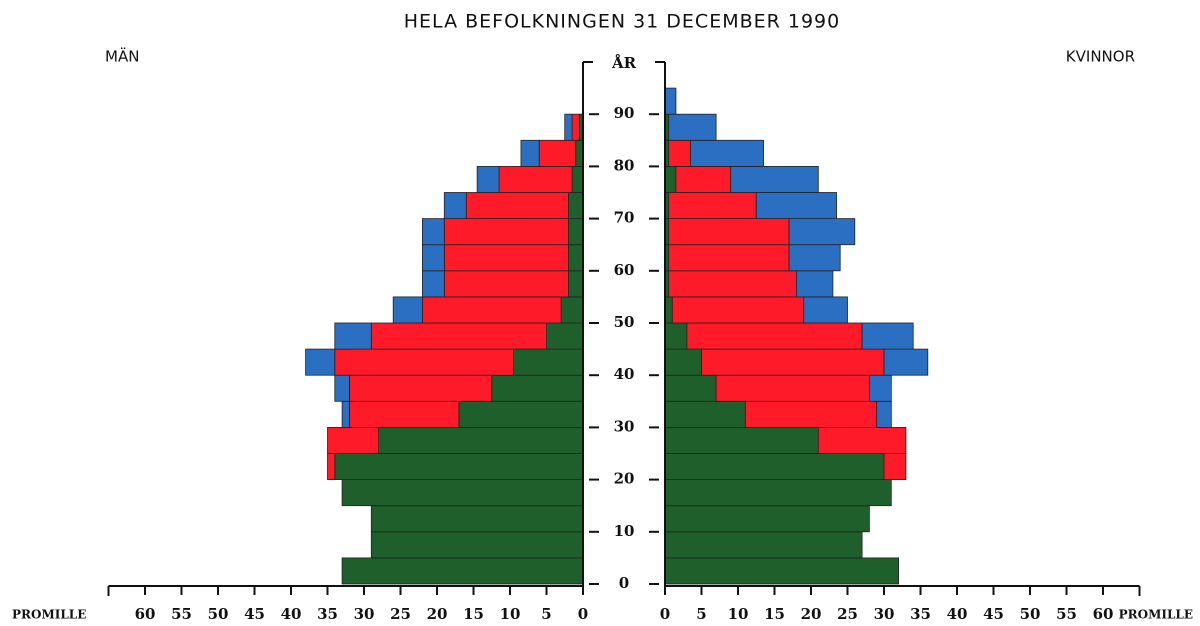 The image size is (1200, 626). I want to click on x-tick-label: 55, so click(1066, 614).